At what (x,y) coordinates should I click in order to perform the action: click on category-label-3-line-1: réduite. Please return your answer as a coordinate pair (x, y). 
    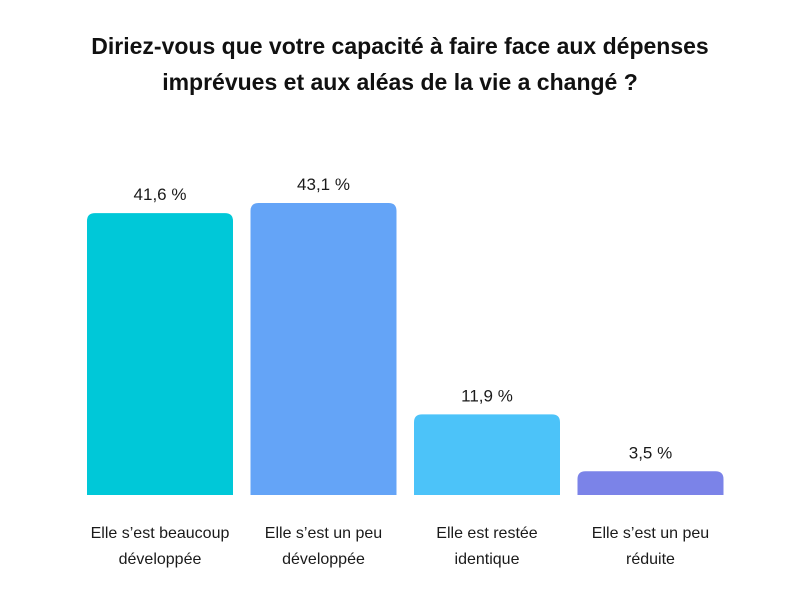
    Looking at the image, I should click on (650, 559).